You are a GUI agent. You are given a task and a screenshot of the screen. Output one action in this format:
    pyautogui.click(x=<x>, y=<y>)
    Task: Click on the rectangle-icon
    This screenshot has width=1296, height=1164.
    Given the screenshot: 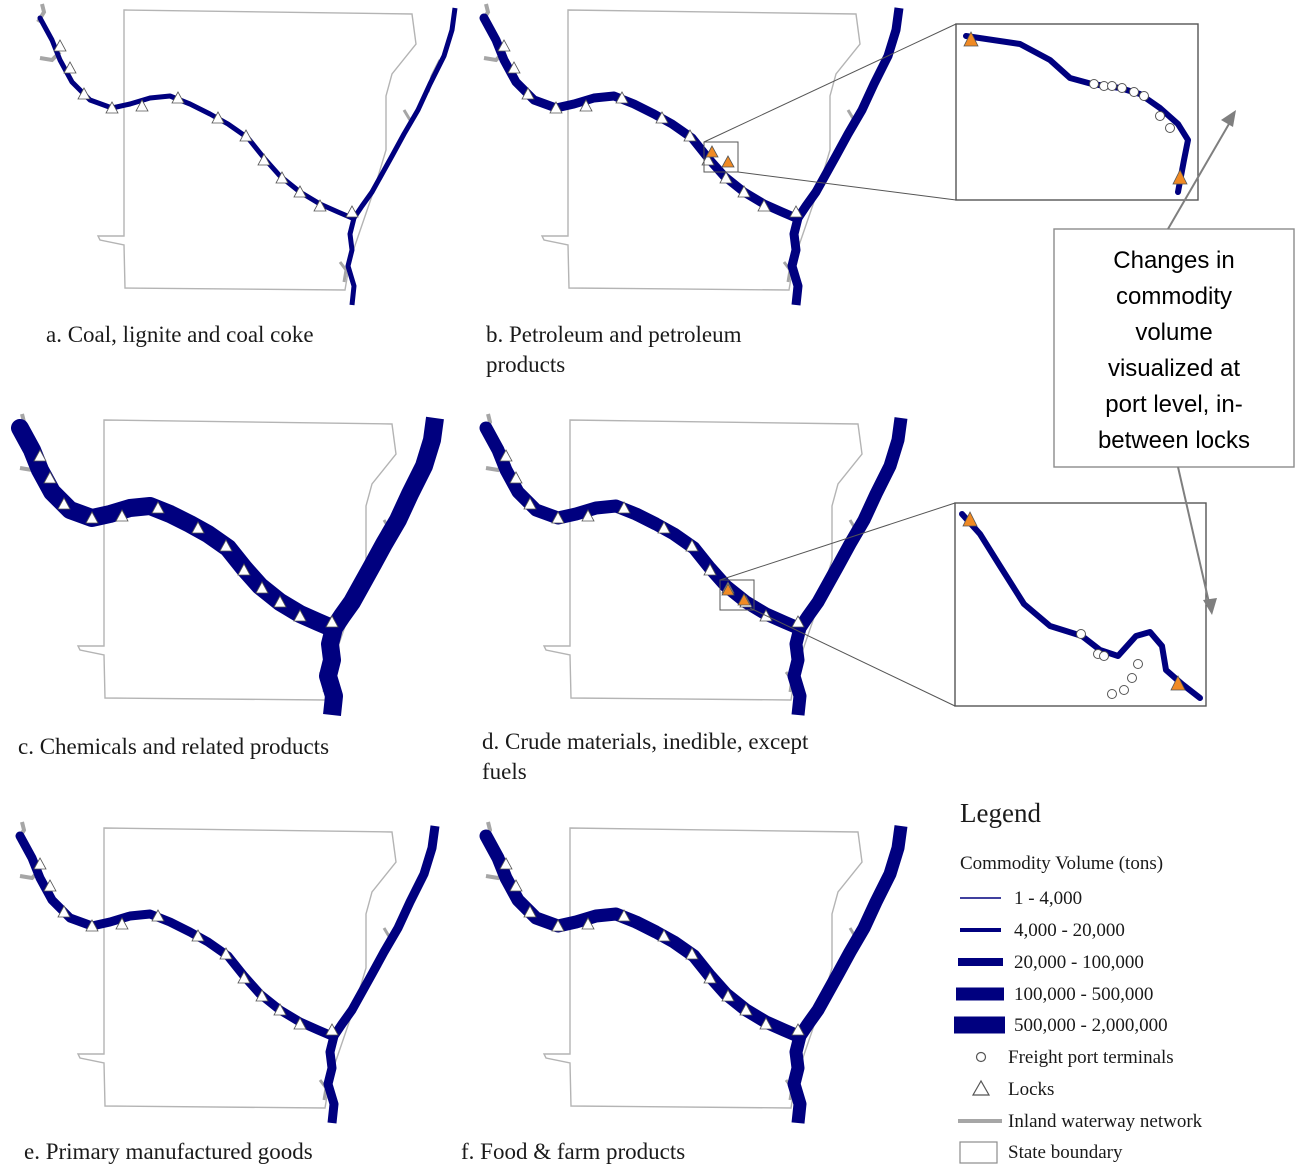 What is the action you would take?
    pyautogui.click(x=978, y=1152)
    